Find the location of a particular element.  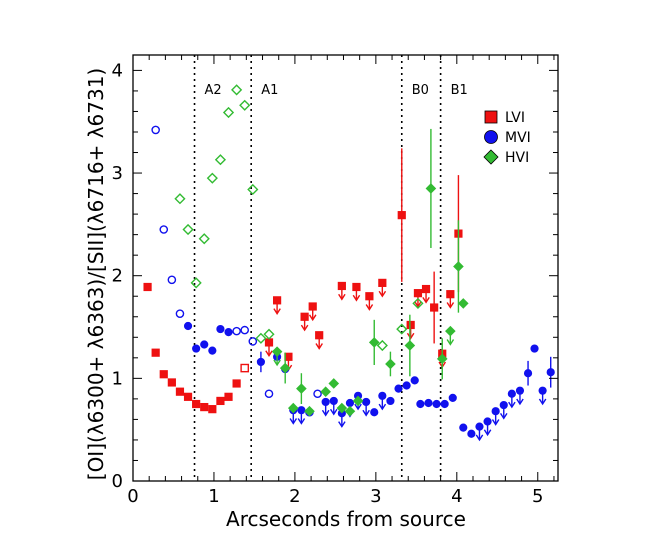

y-tick-label: 2 is located at coordinates (117, 276).